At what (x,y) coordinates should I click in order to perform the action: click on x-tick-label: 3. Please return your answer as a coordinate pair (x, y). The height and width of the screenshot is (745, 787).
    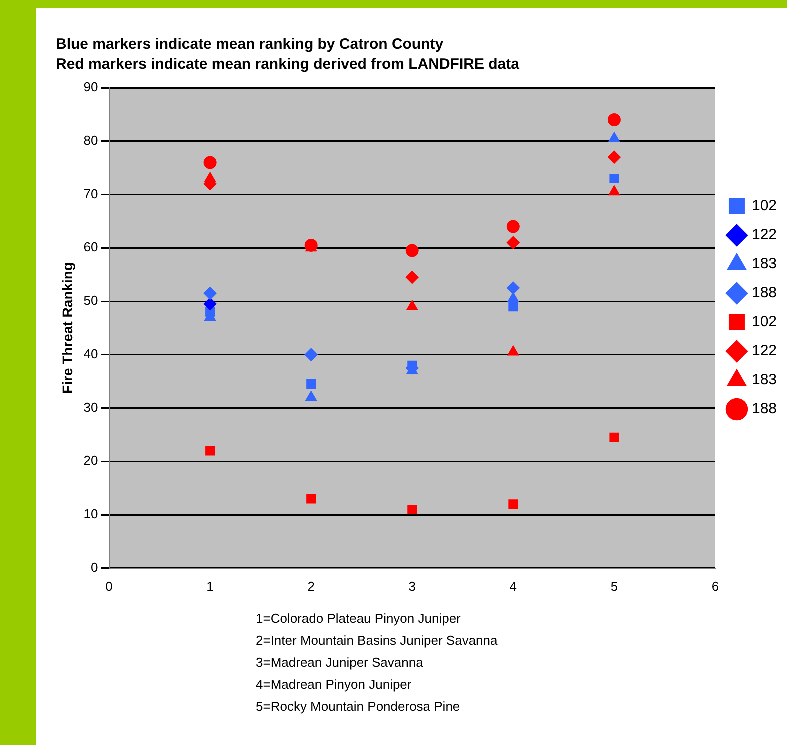
    Looking at the image, I should click on (412, 586).